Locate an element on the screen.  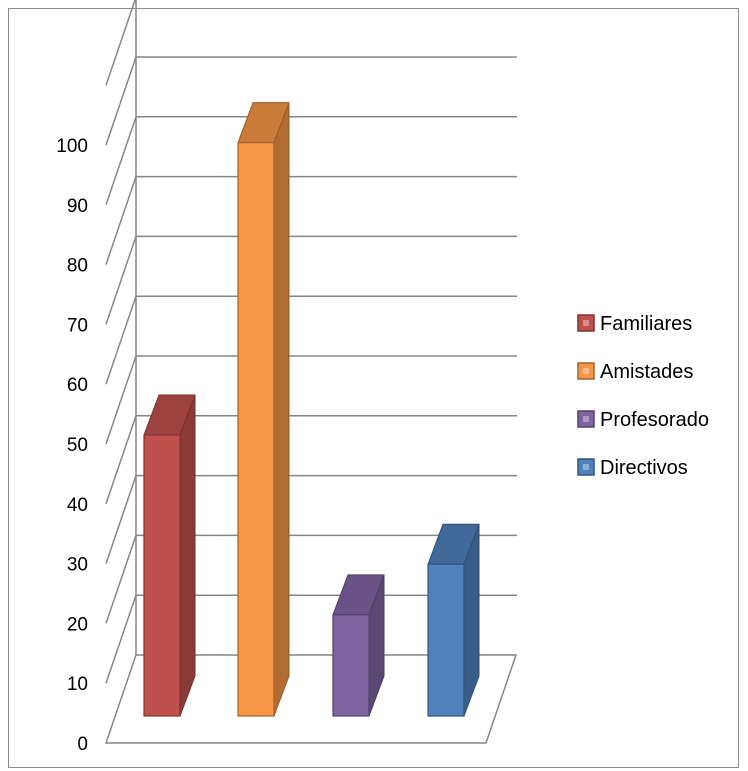
floor is located at coordinates (311, 699).